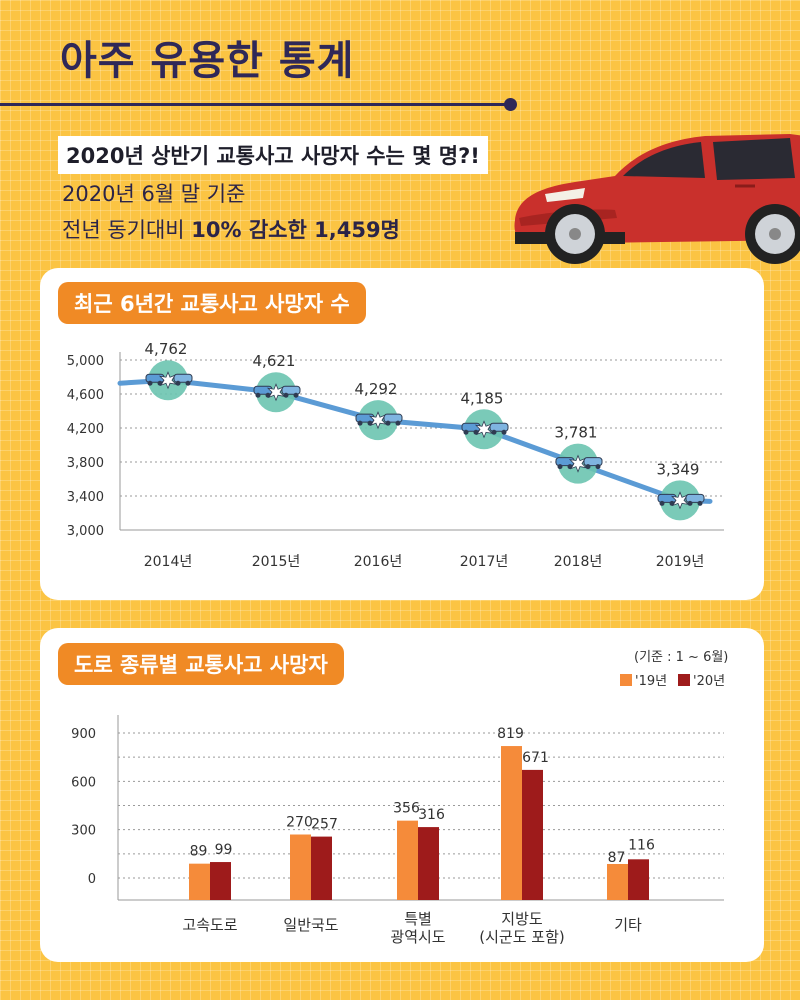 The width and height of the screenshot is (800, 1000). I want to click on summary-line: 전년 동기대비 10% 감소한 1,459명, so click(231, 229).